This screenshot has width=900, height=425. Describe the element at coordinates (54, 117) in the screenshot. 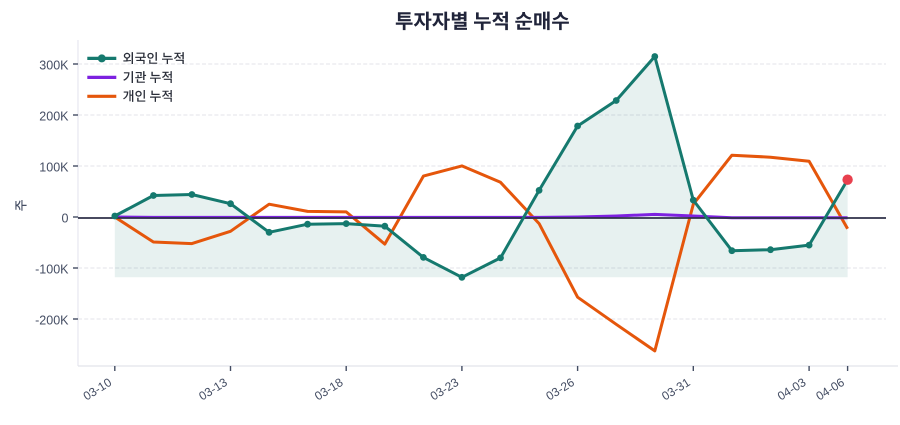

I see `svg-text: 200K` at that location.